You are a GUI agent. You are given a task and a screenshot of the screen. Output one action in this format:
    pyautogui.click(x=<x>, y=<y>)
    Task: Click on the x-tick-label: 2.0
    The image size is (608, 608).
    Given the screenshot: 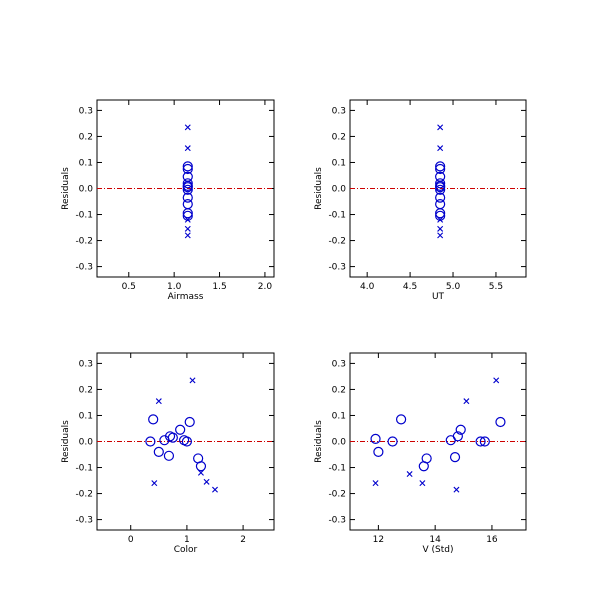 What is the action you would take?
    pyautogui.click(x=265, y=287)
    